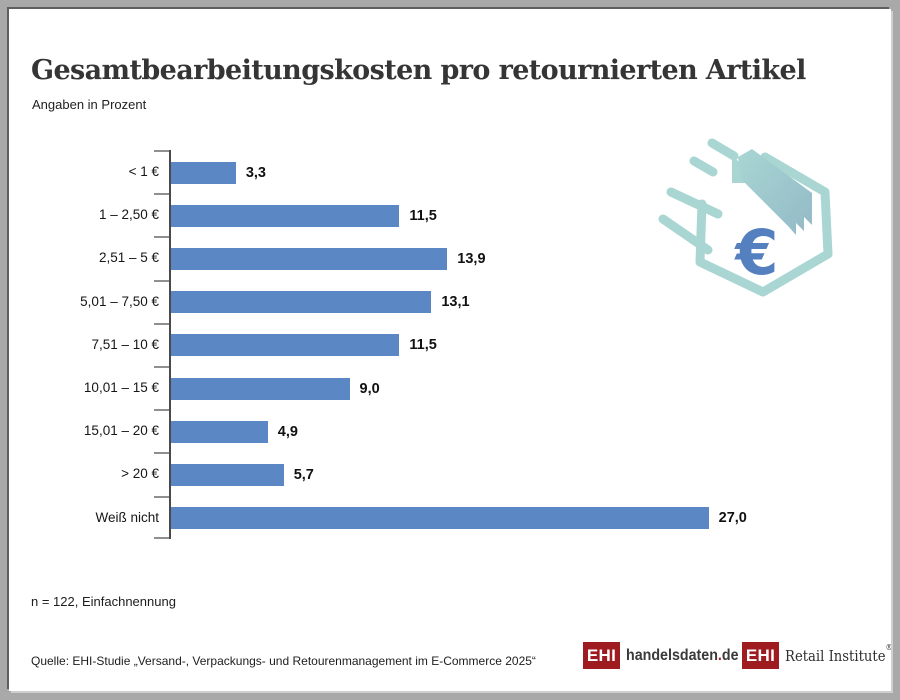  I want to click on value-label: 27,0, so click(732, 518).